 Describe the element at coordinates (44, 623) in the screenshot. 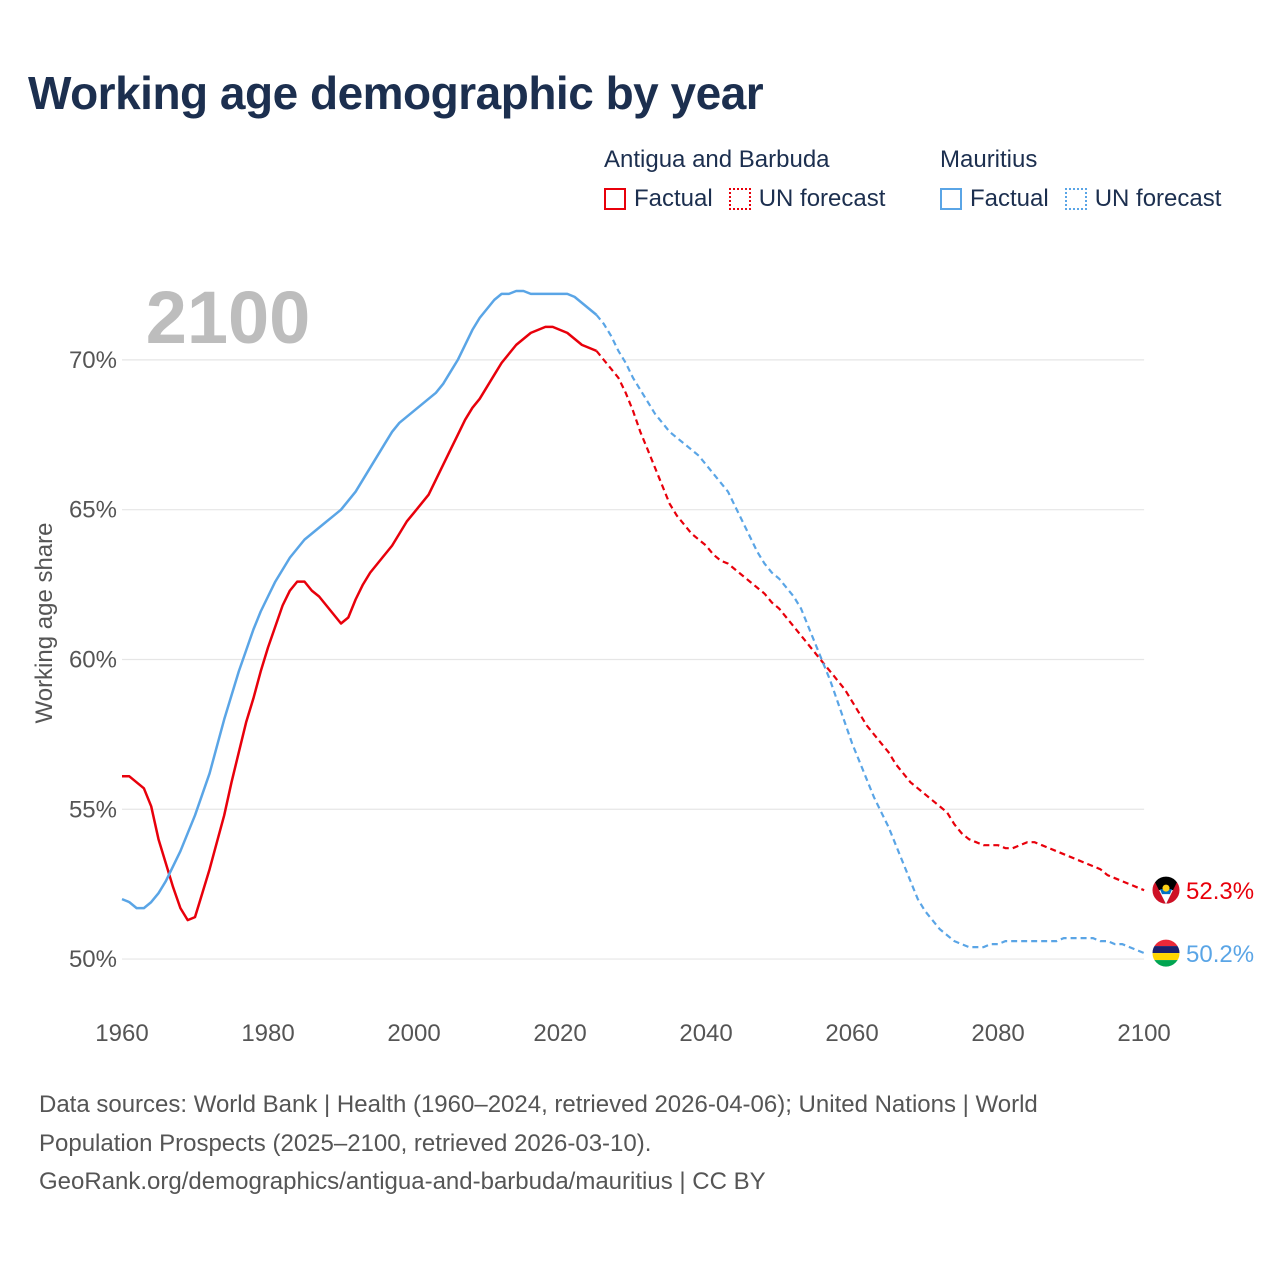

I see `y-axis-label: Working age share` at that location.